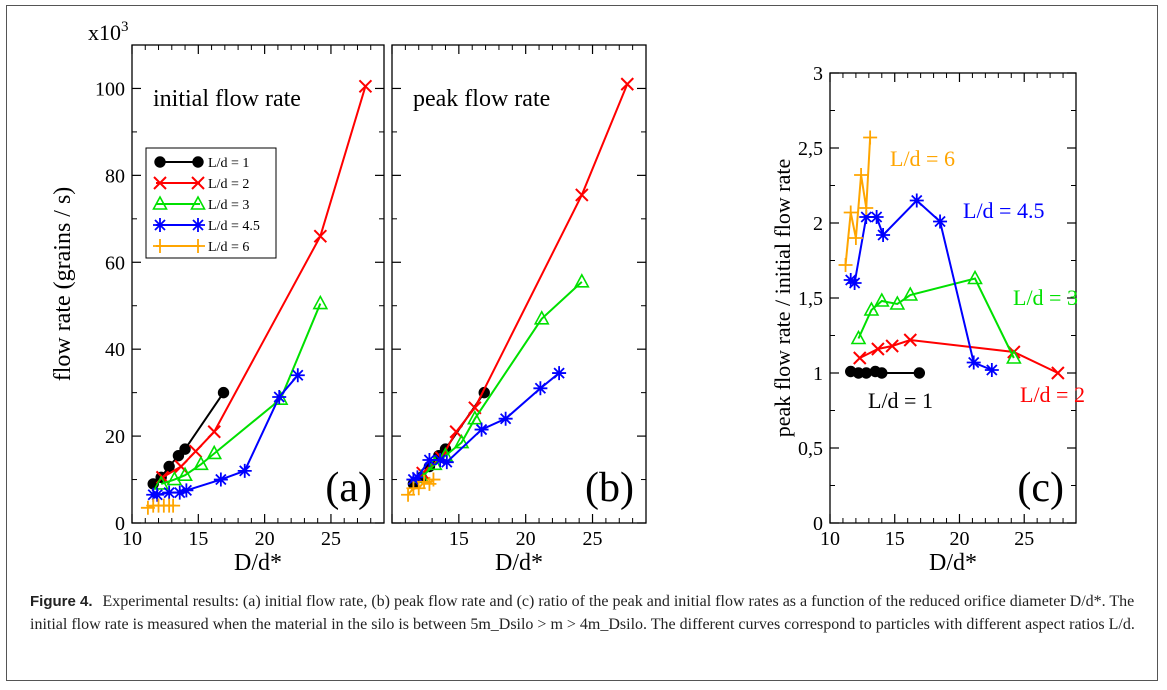  What do you see at coordinates (115, 263) in the screenshot?
I see `y-tick-label: 60` at bounding box center [115, 263].